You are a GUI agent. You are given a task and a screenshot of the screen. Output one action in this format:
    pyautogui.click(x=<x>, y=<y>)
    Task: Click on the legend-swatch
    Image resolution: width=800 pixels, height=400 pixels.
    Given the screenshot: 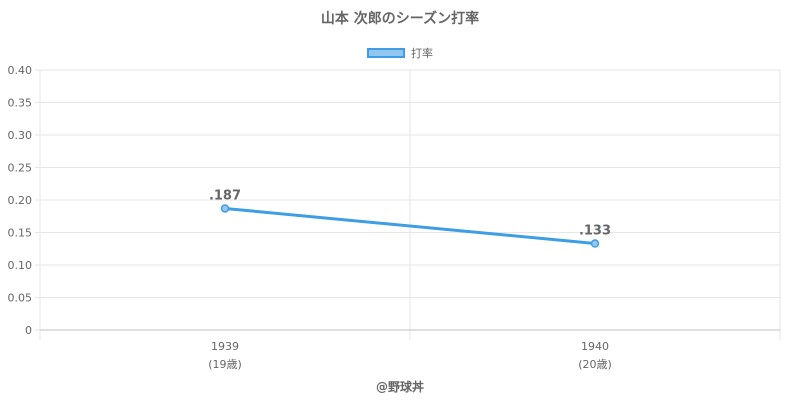 What is the action you would take?
    pyautogui.click(x=386, y=53)
    